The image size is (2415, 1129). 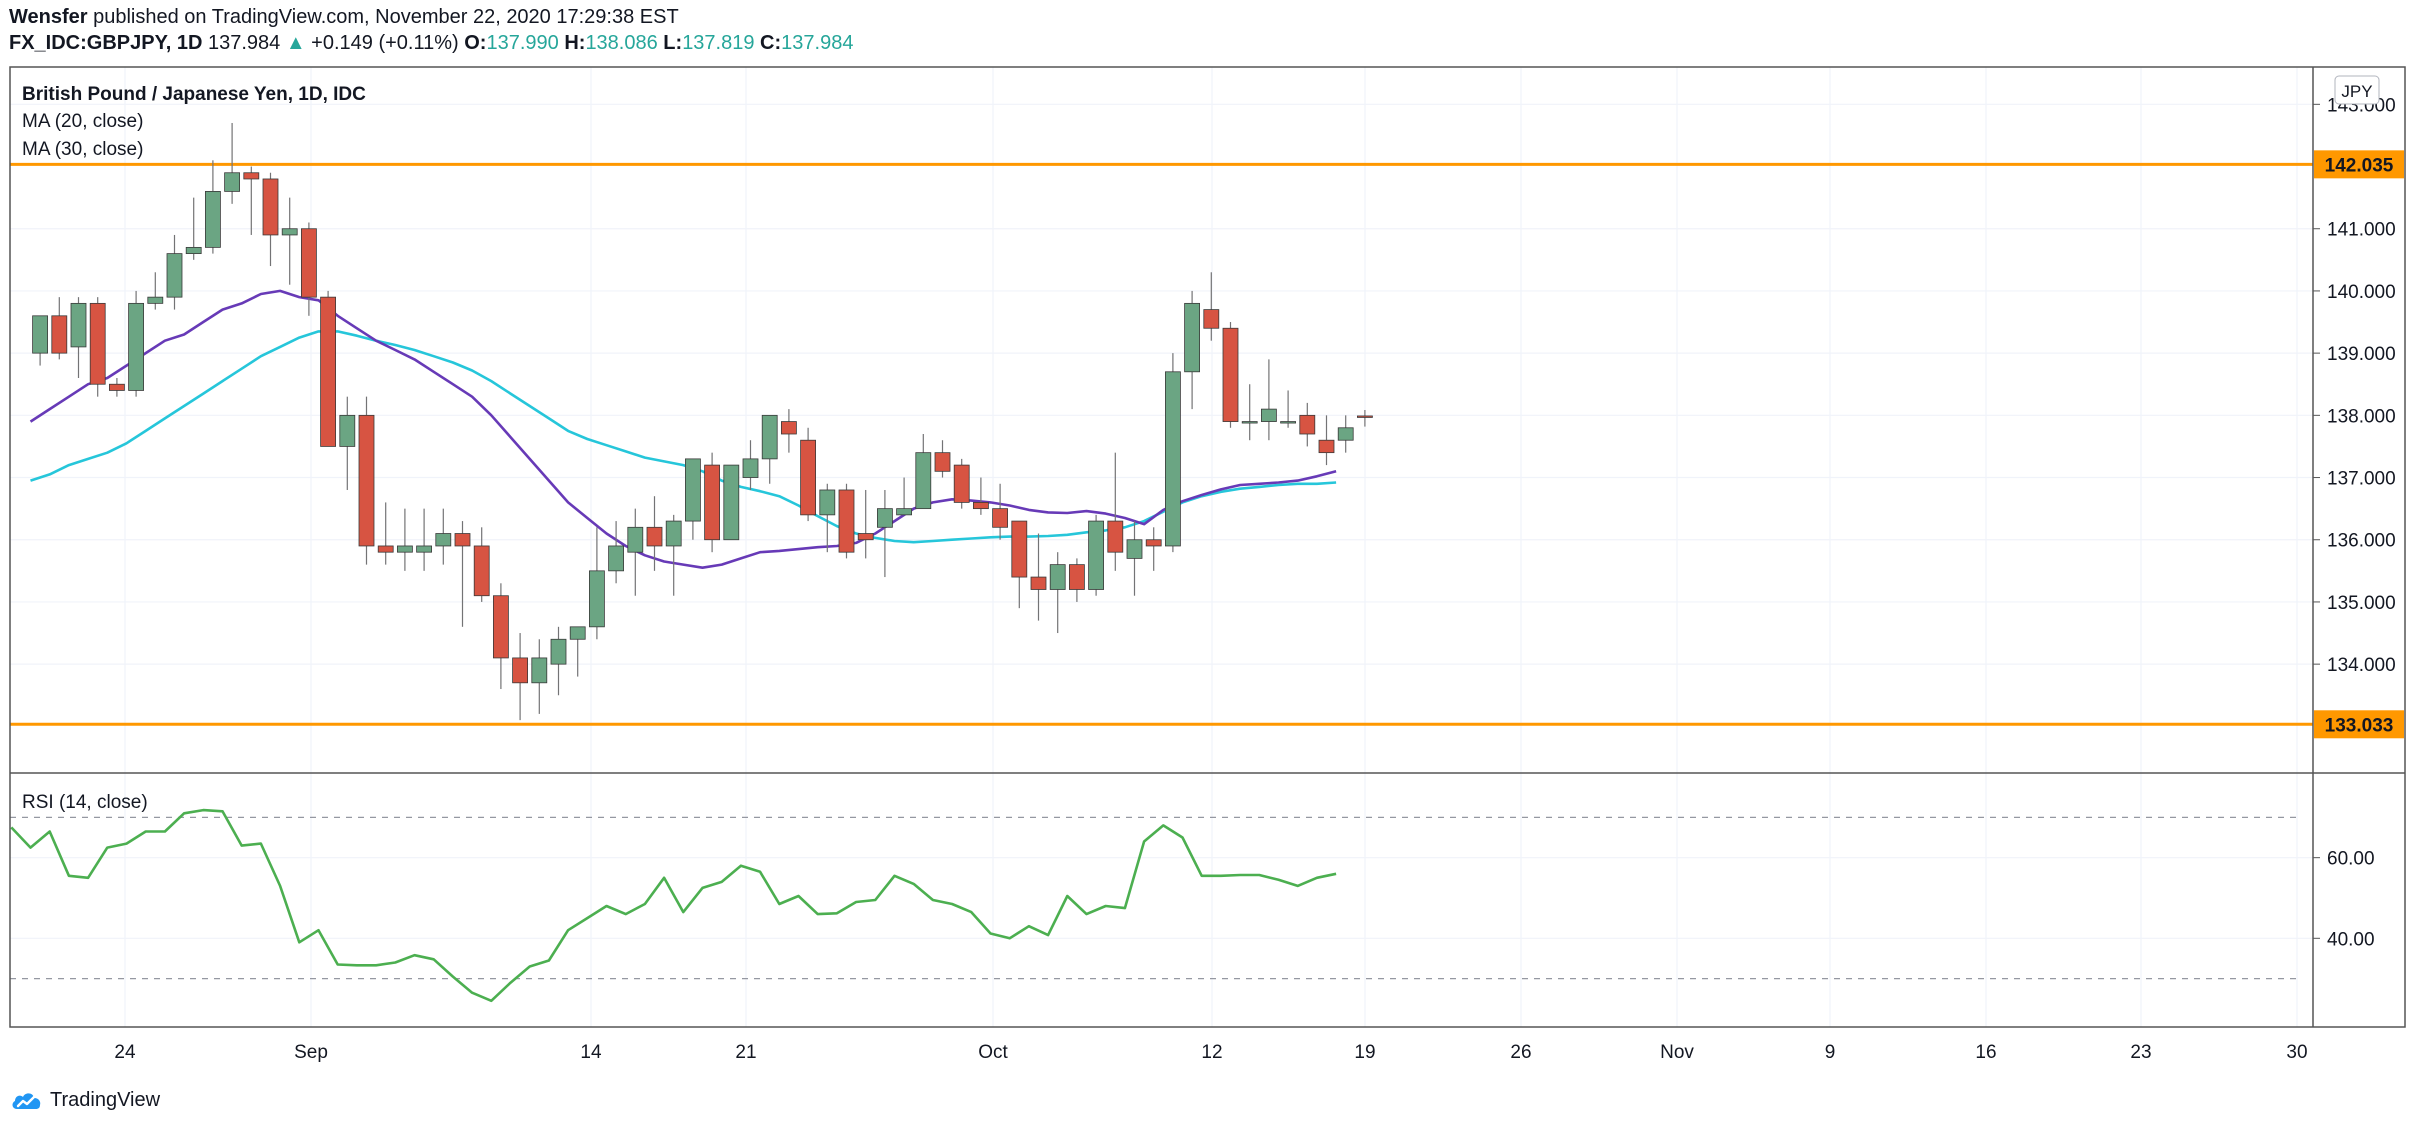 What do you see at coordinates (1520, 1052) in the screenshot?
I see `x-tick-label: 26` at bounding box center [1520, 1052].